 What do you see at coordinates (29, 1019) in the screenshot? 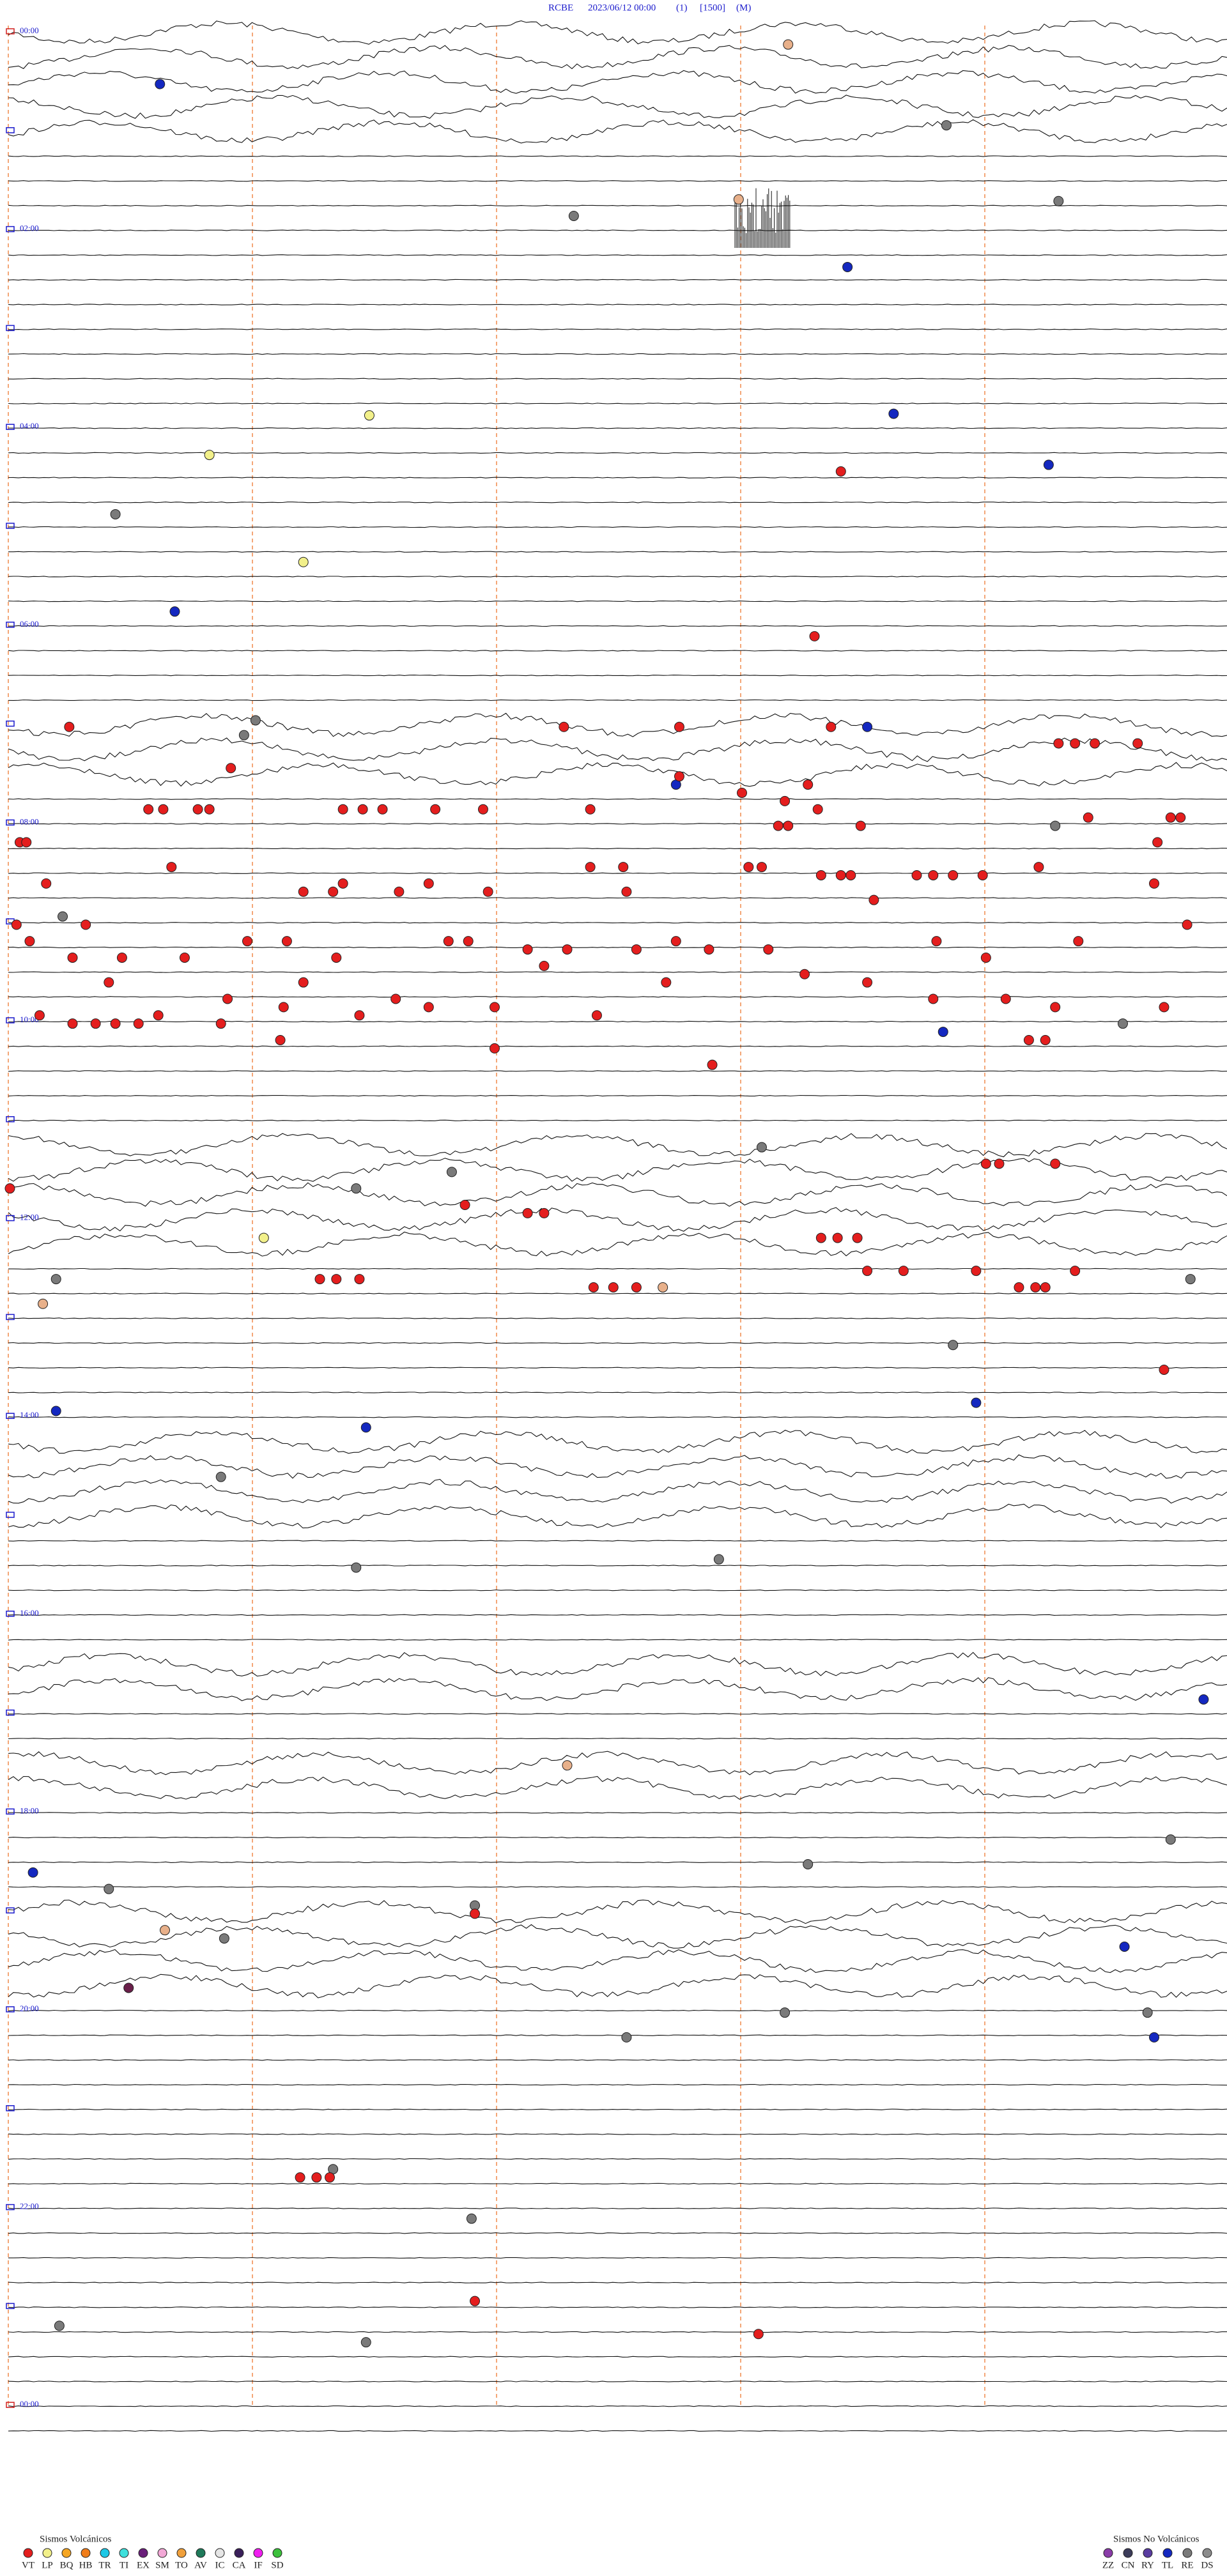
I see `time-label: 10:00` at bounding box center [29, 1019].